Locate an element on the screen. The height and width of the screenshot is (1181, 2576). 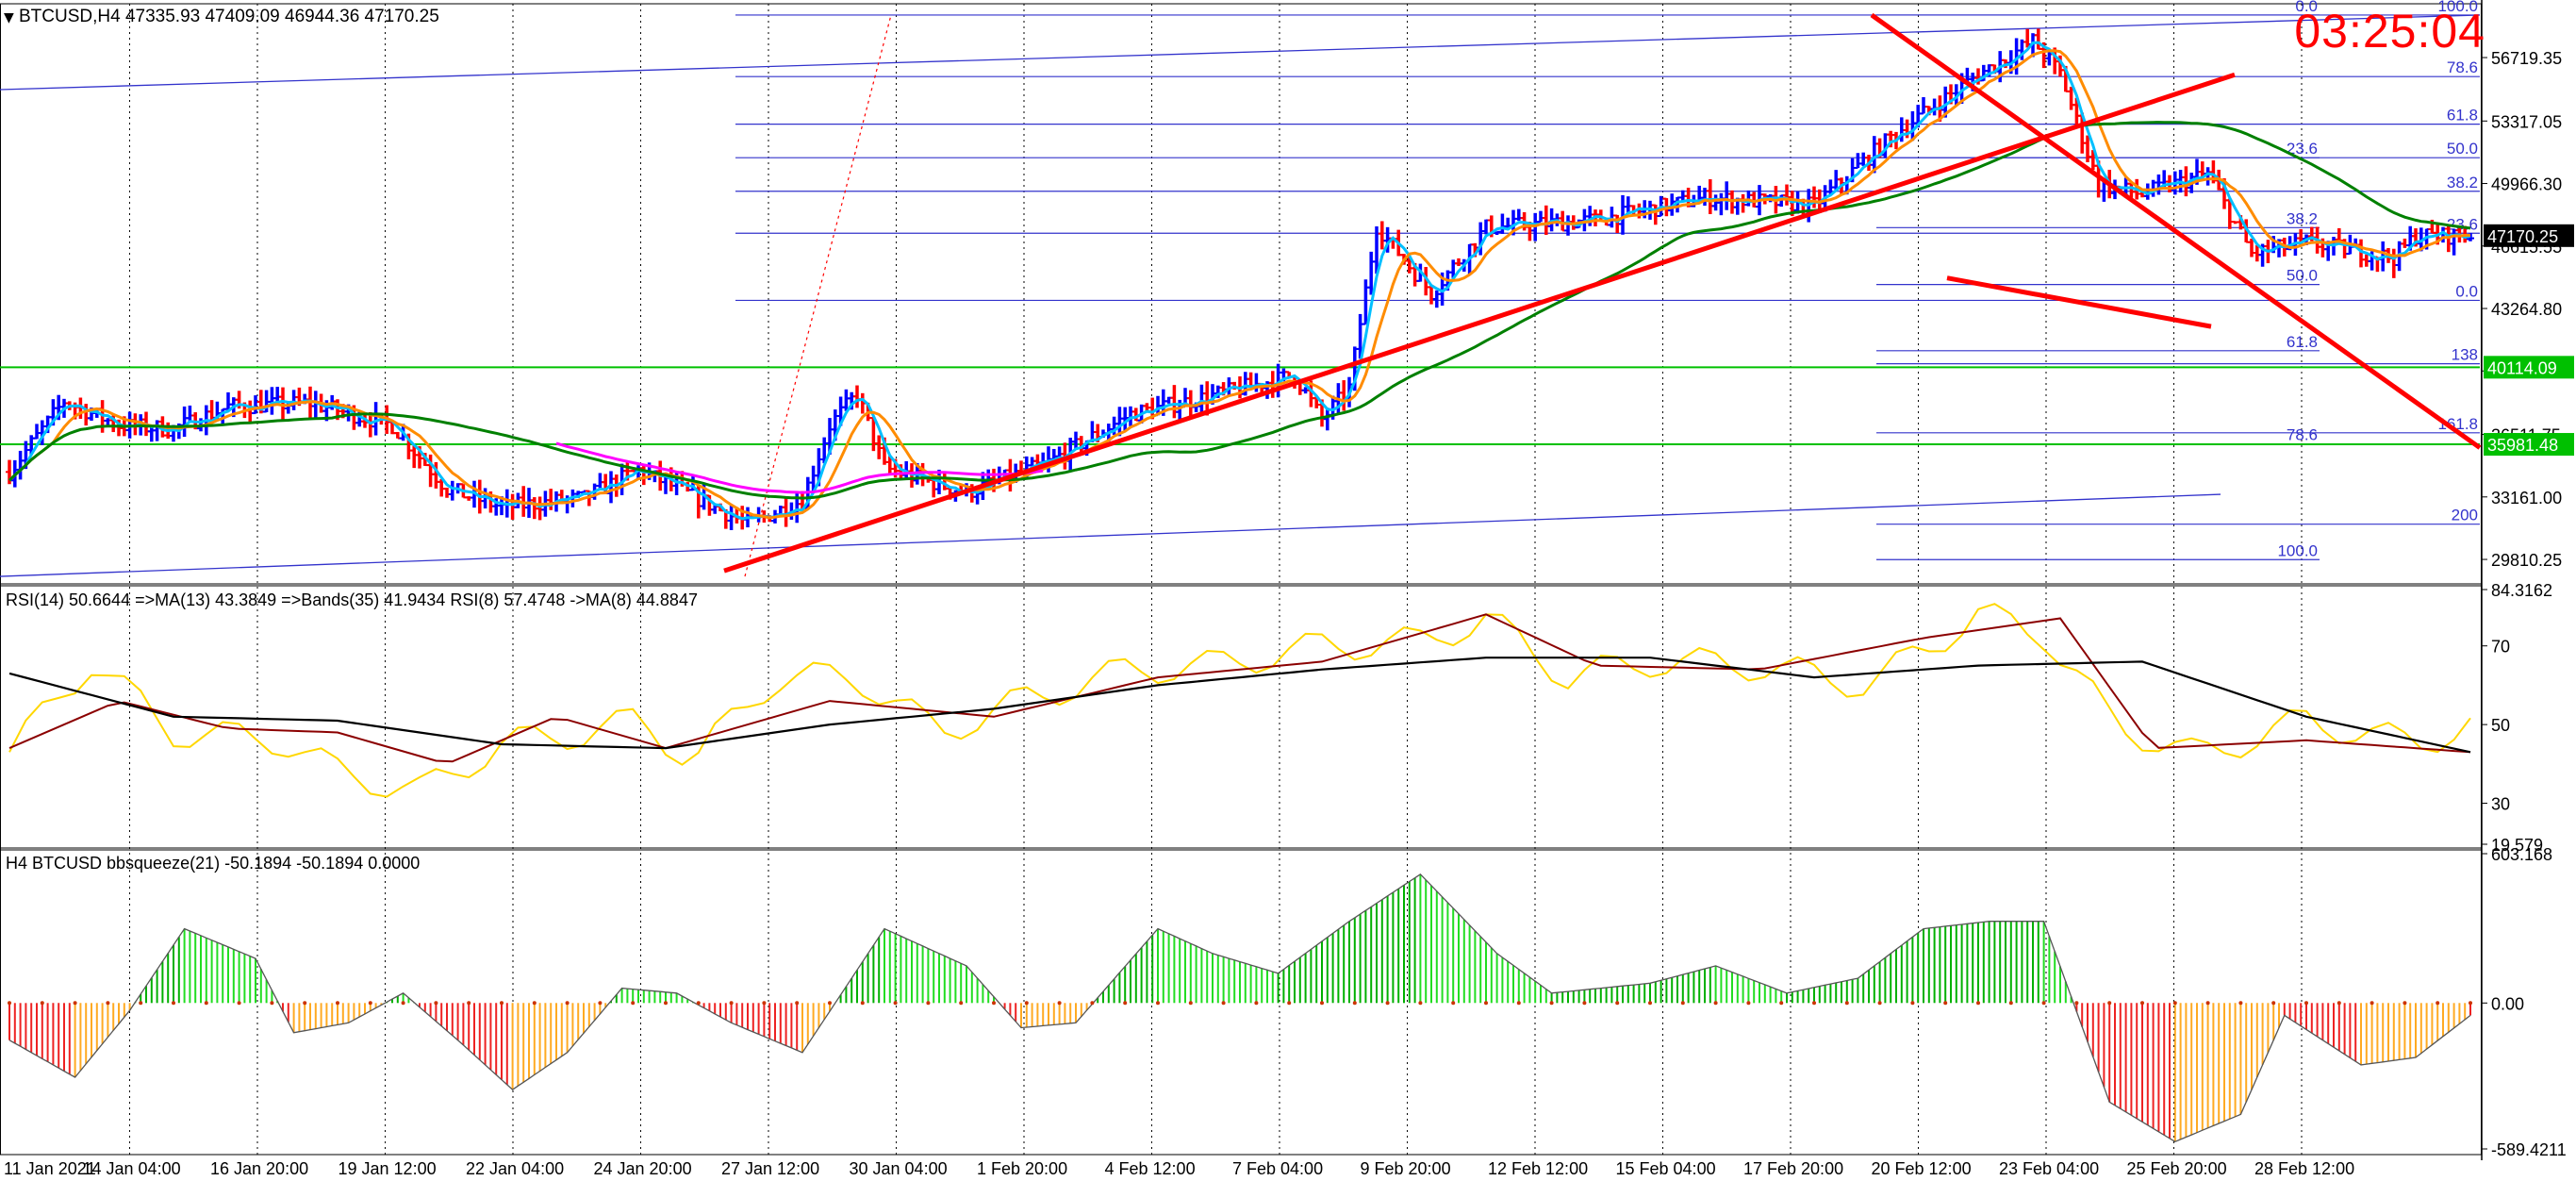
x-tick-label: 14 Jan 04:00 is located at coordinates (132, 1168).